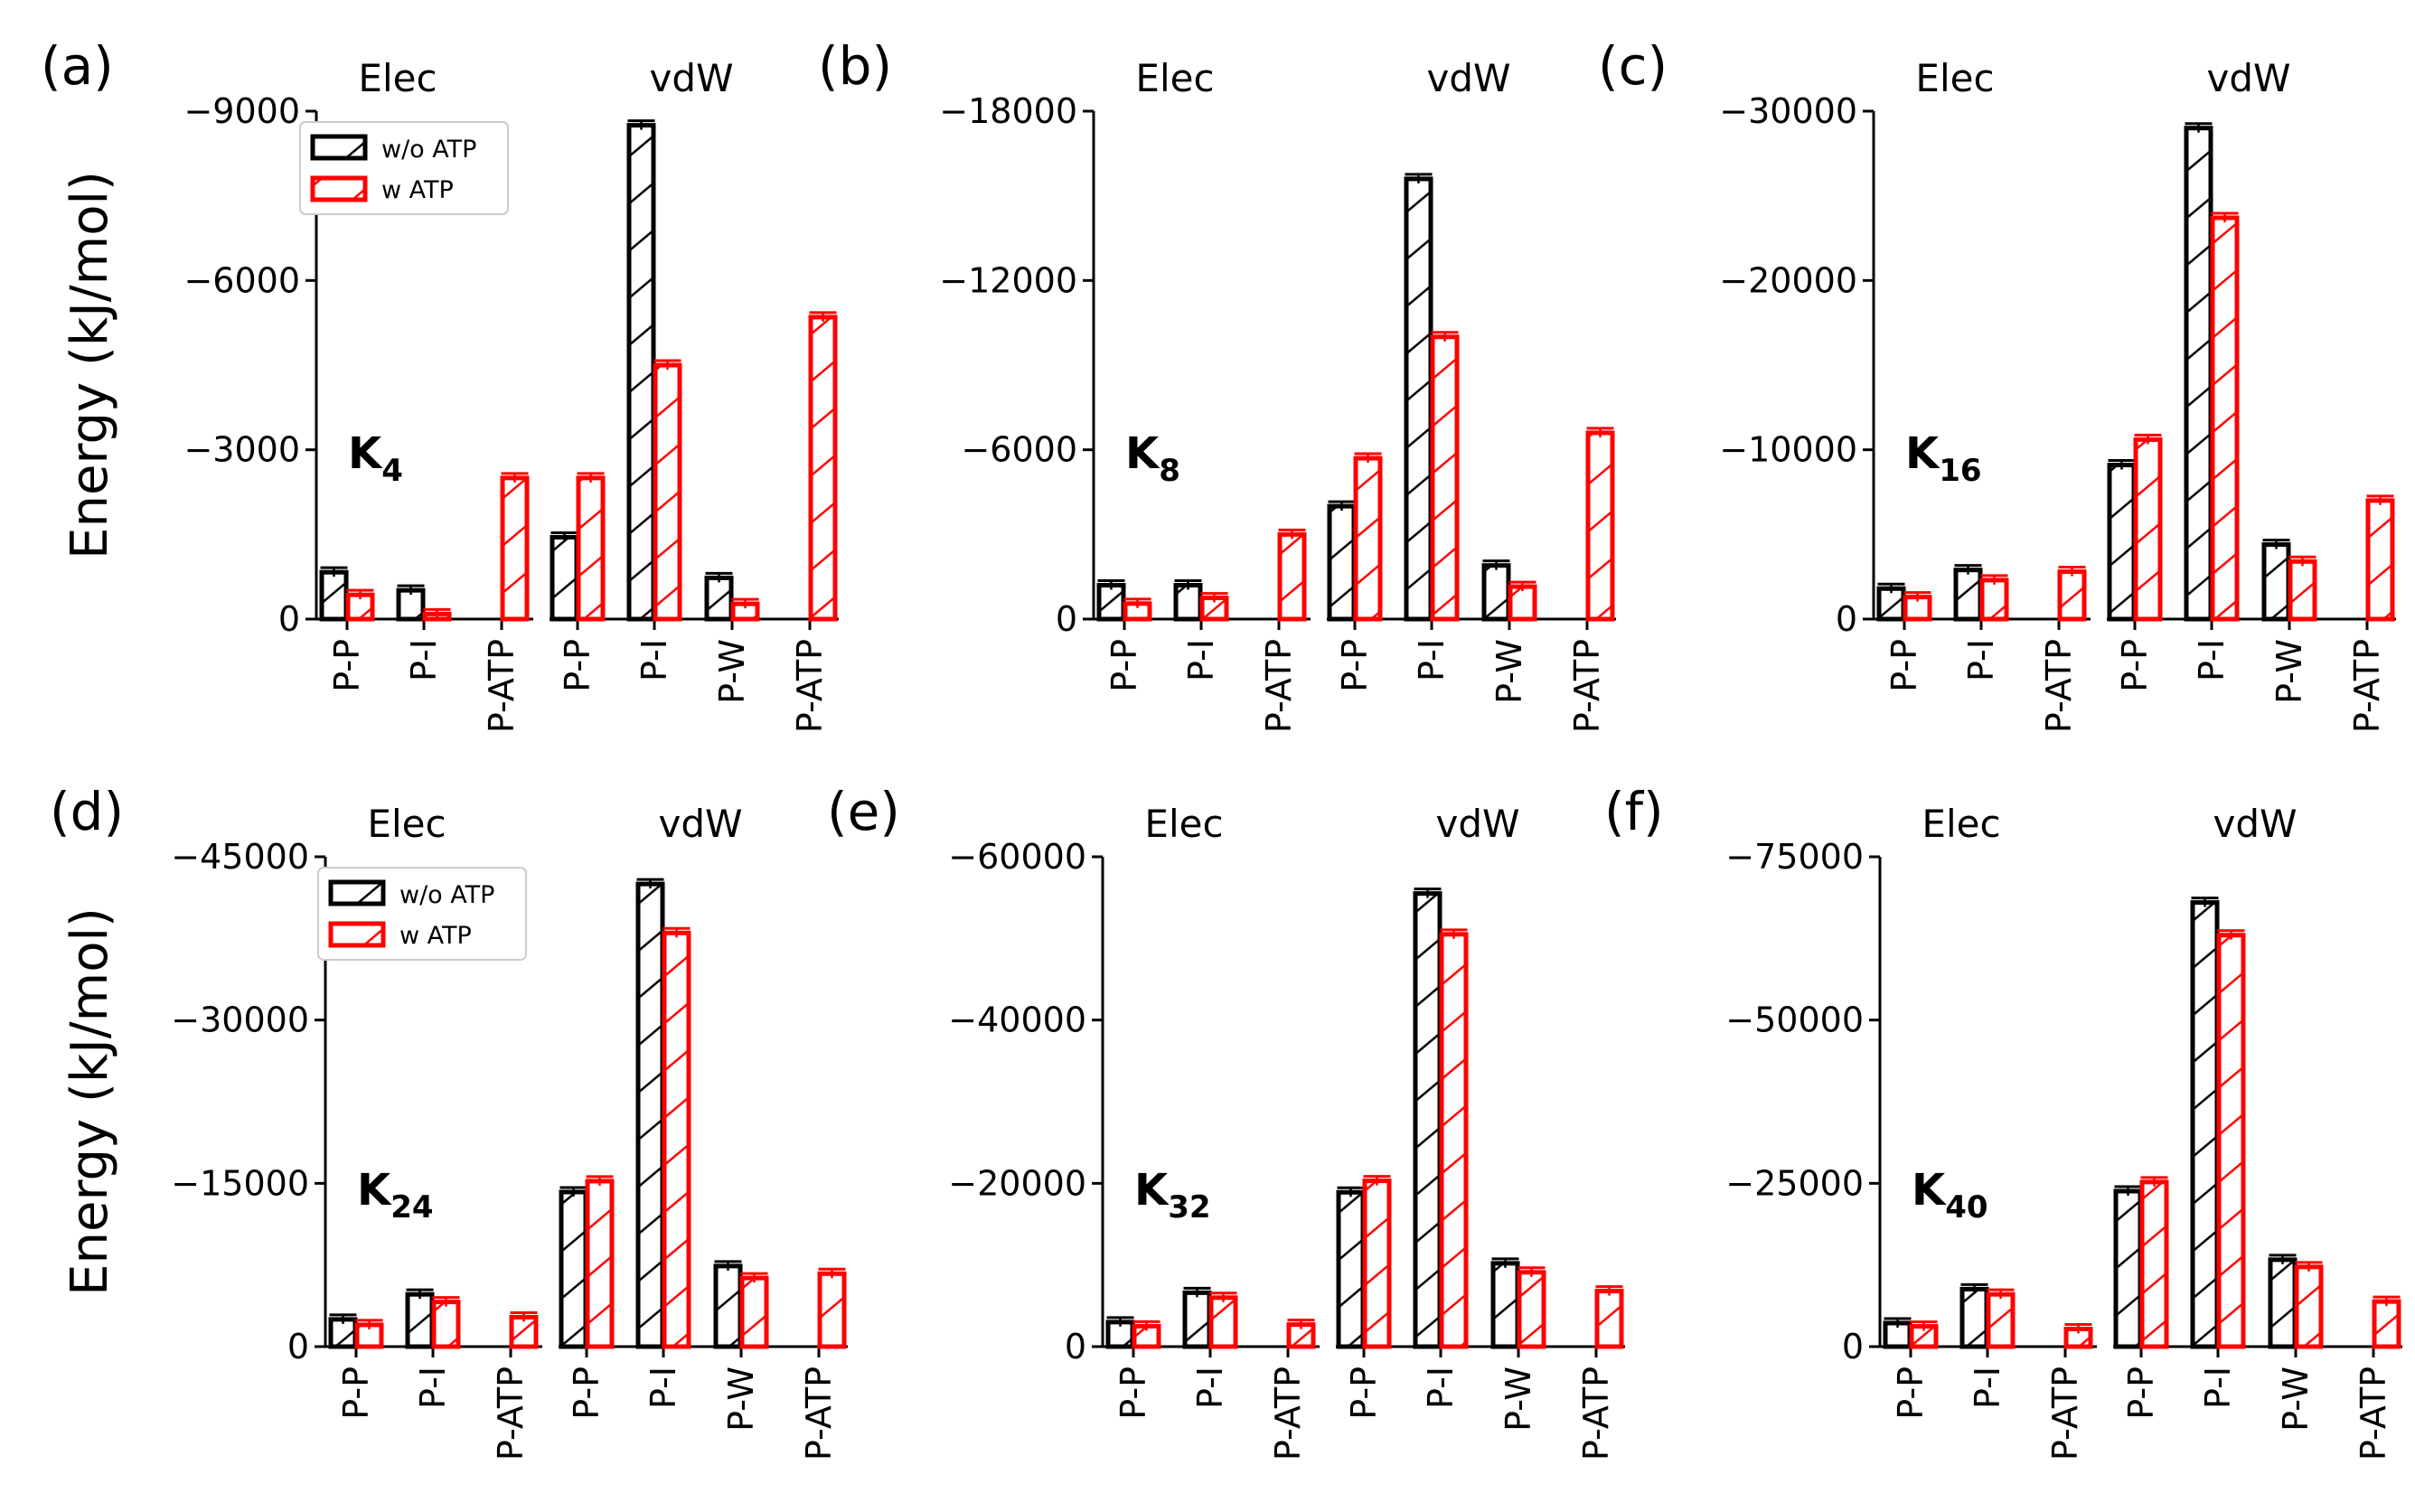  Describe the element at coordinates (1017, 1020) in the screenshot. I see `y-tick-label: −40000` at that location.